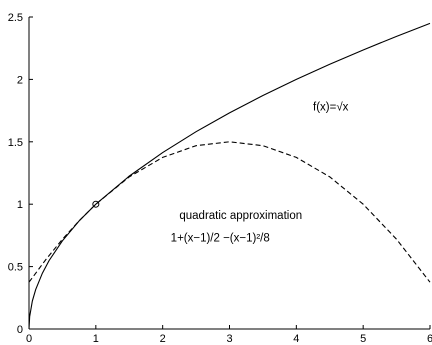 The image size is (432, 345). What do you see at coordinates (15, 268) in the screenshot?
I see `y-tick-label: 0.5` at bounding box center [15, 268].